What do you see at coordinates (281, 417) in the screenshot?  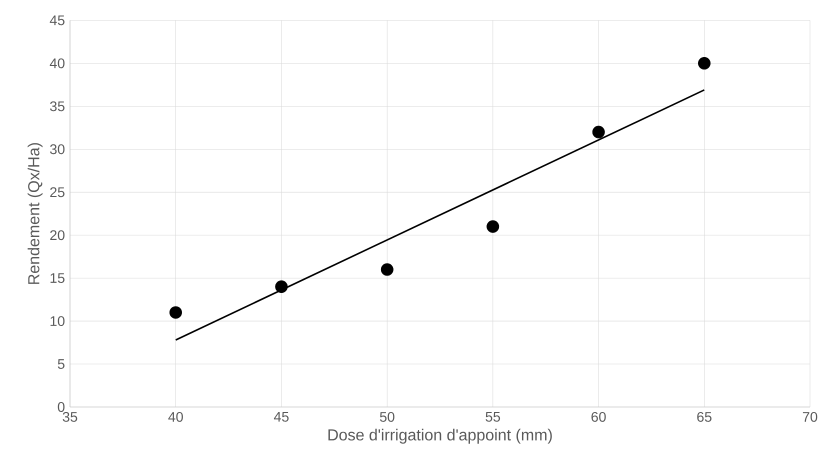 I see `x-tick-label: 45` at bounding box center [281, 417].